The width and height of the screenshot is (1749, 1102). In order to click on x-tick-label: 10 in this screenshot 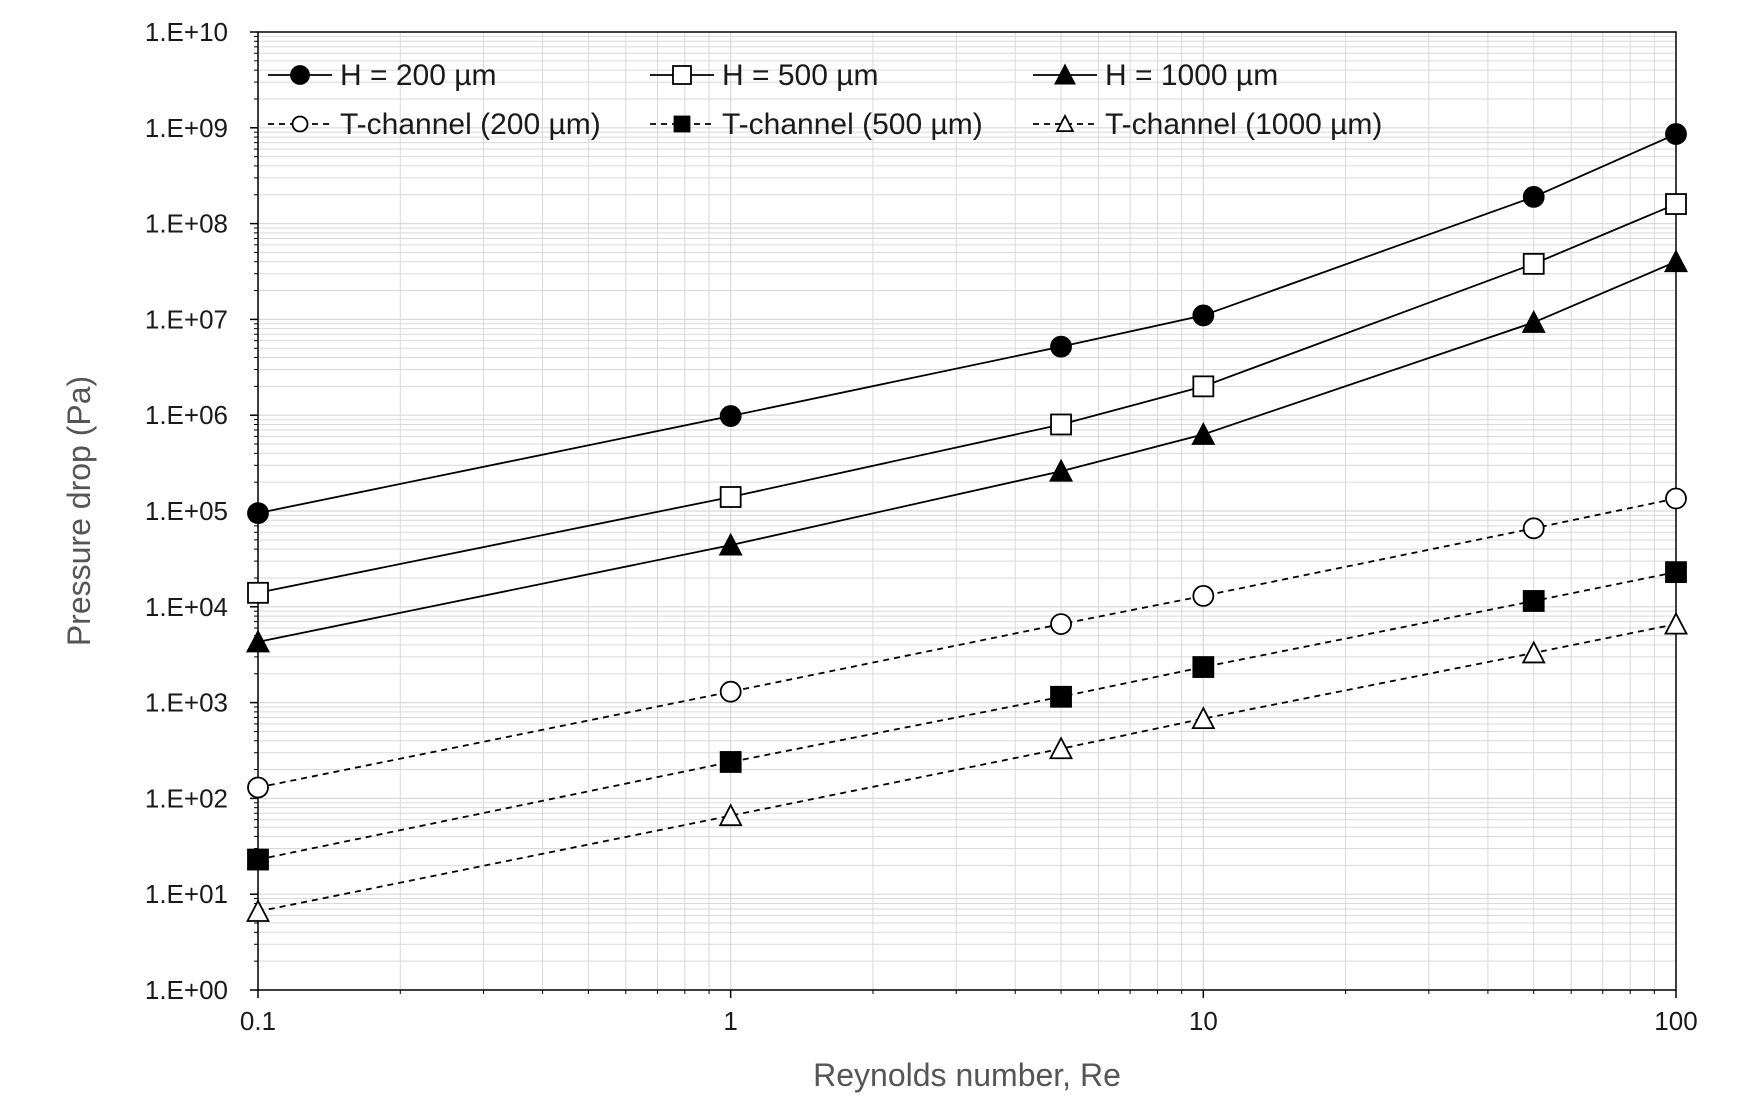, I will do `click(1203, 1021)`.